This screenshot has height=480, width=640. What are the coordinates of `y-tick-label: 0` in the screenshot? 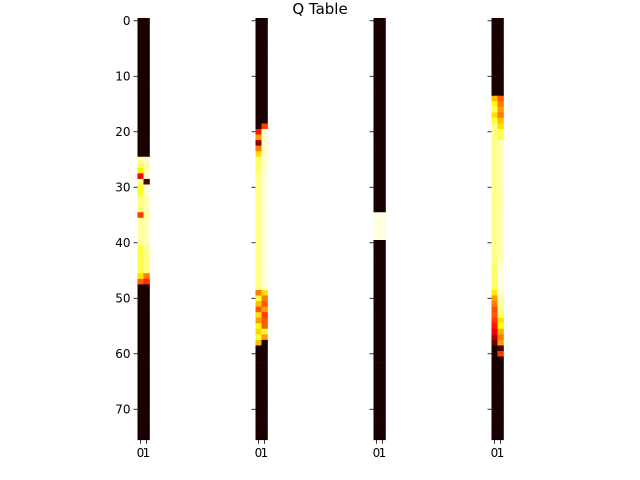 It's located at (127, 21).